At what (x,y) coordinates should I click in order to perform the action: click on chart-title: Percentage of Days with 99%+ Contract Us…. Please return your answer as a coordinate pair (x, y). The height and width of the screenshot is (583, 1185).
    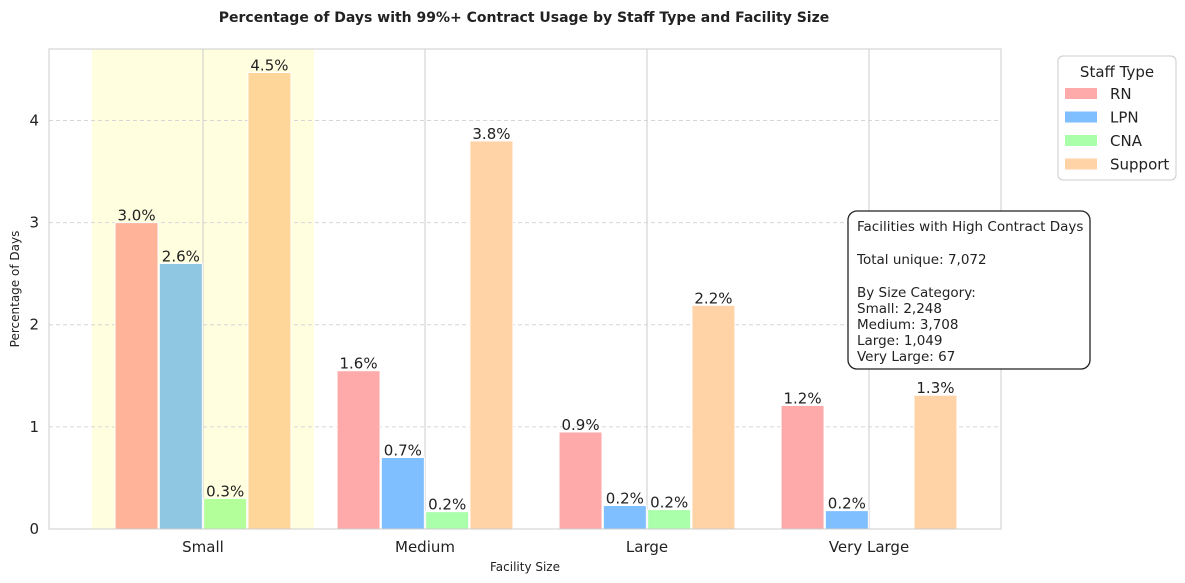
    Looking at the image, I should click on (524, 18).